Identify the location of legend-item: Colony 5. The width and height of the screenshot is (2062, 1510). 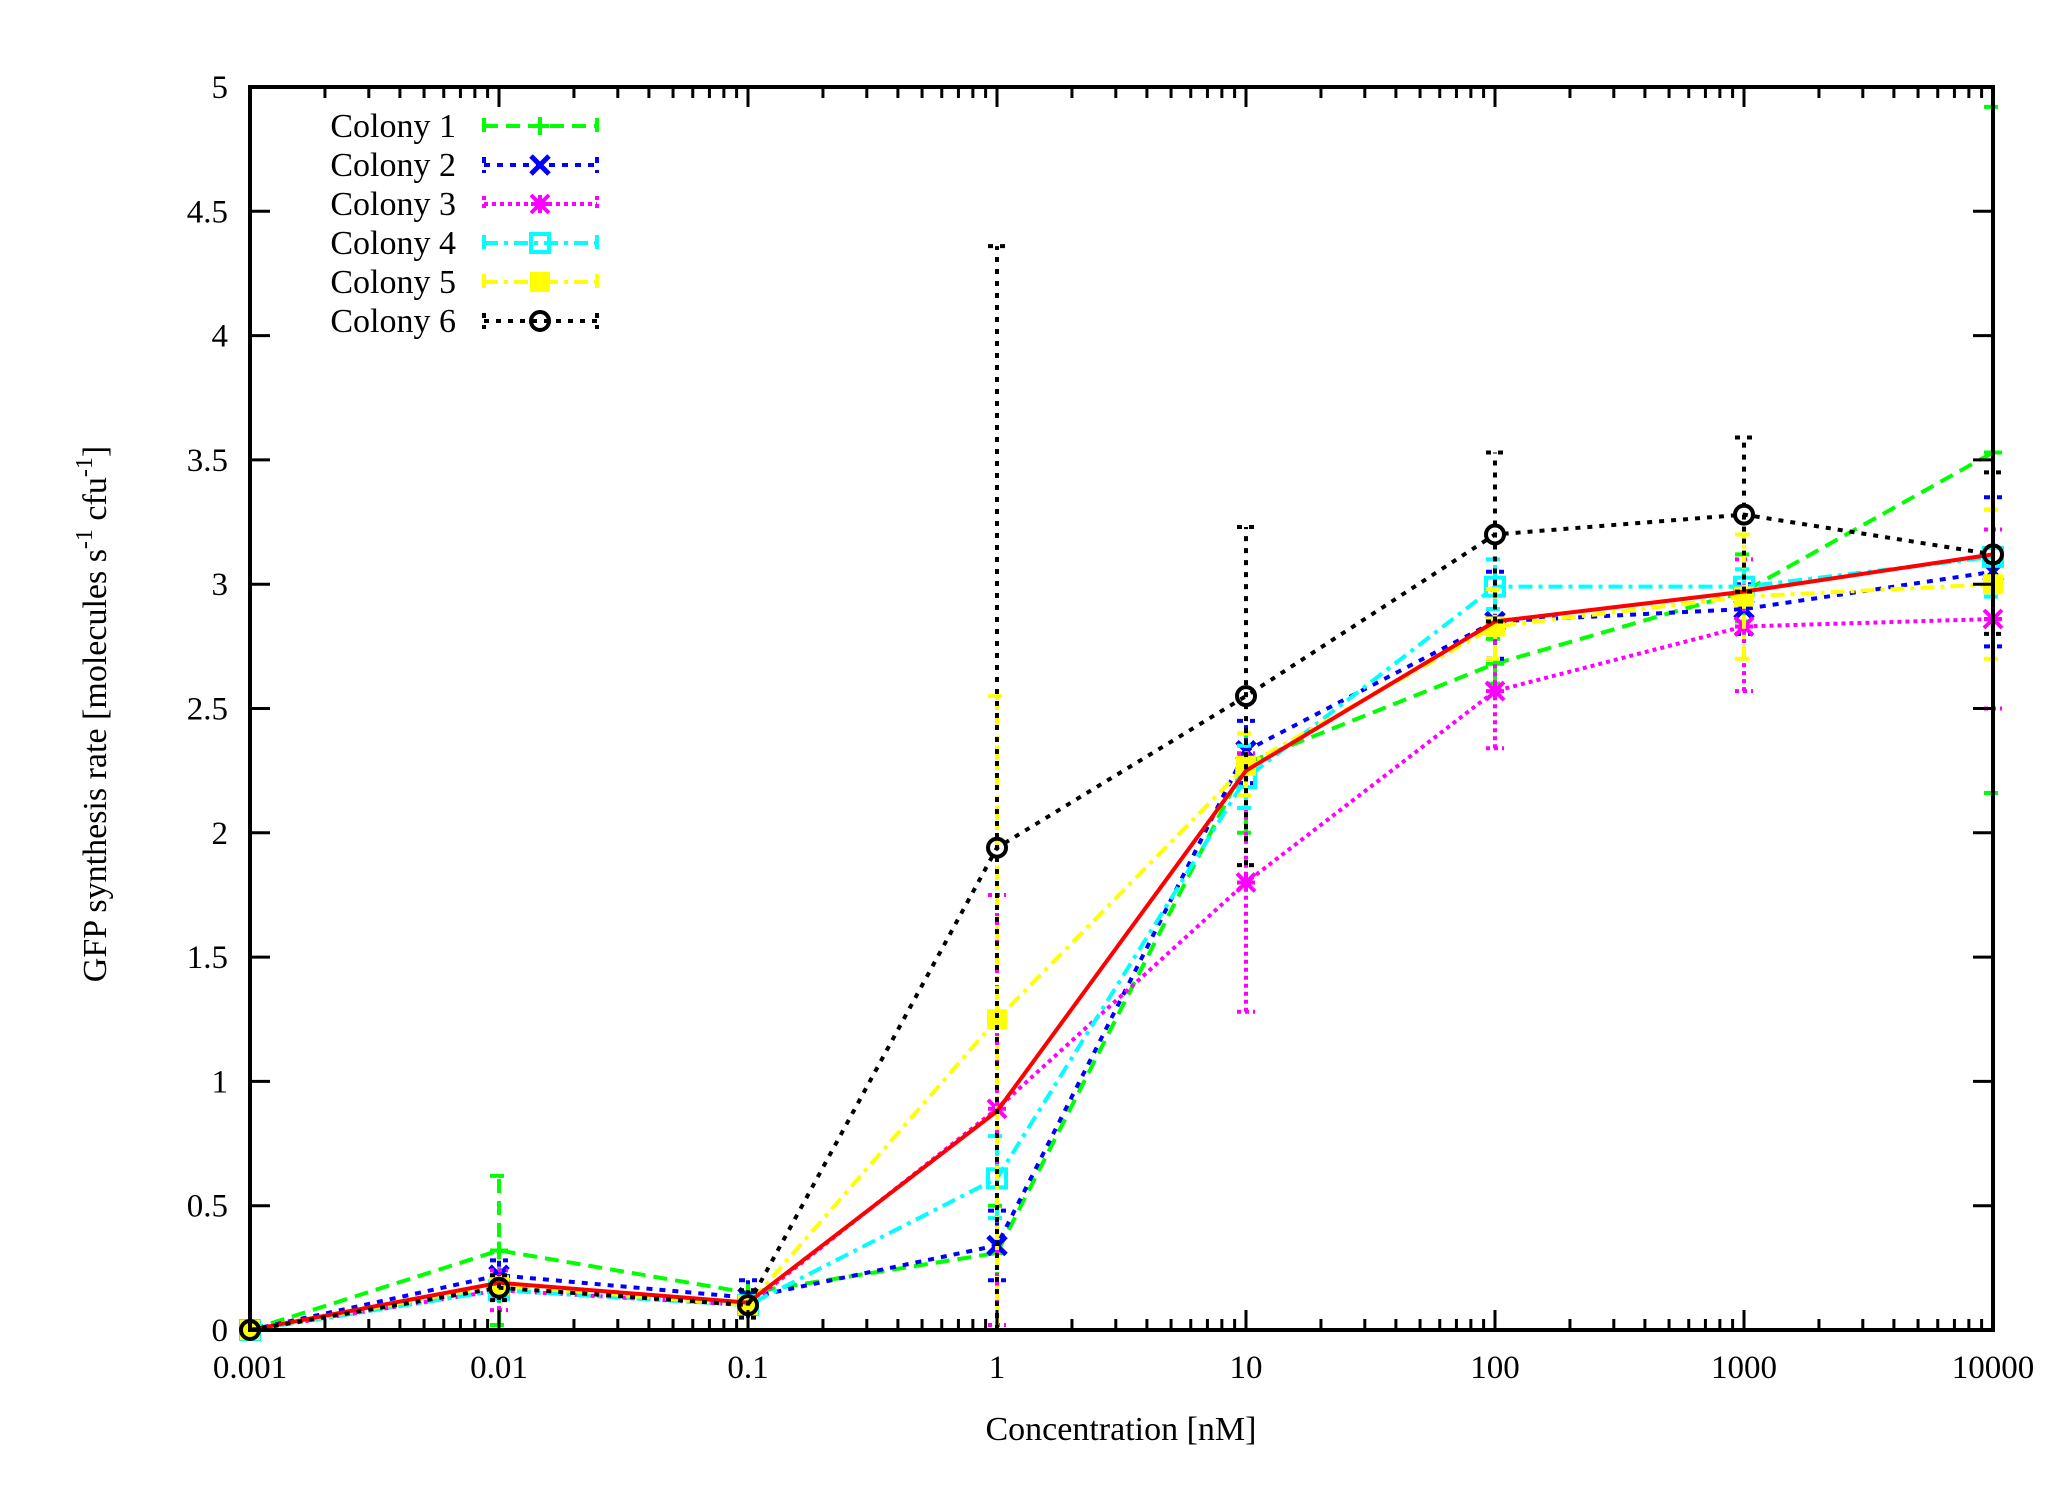
(464, 282).